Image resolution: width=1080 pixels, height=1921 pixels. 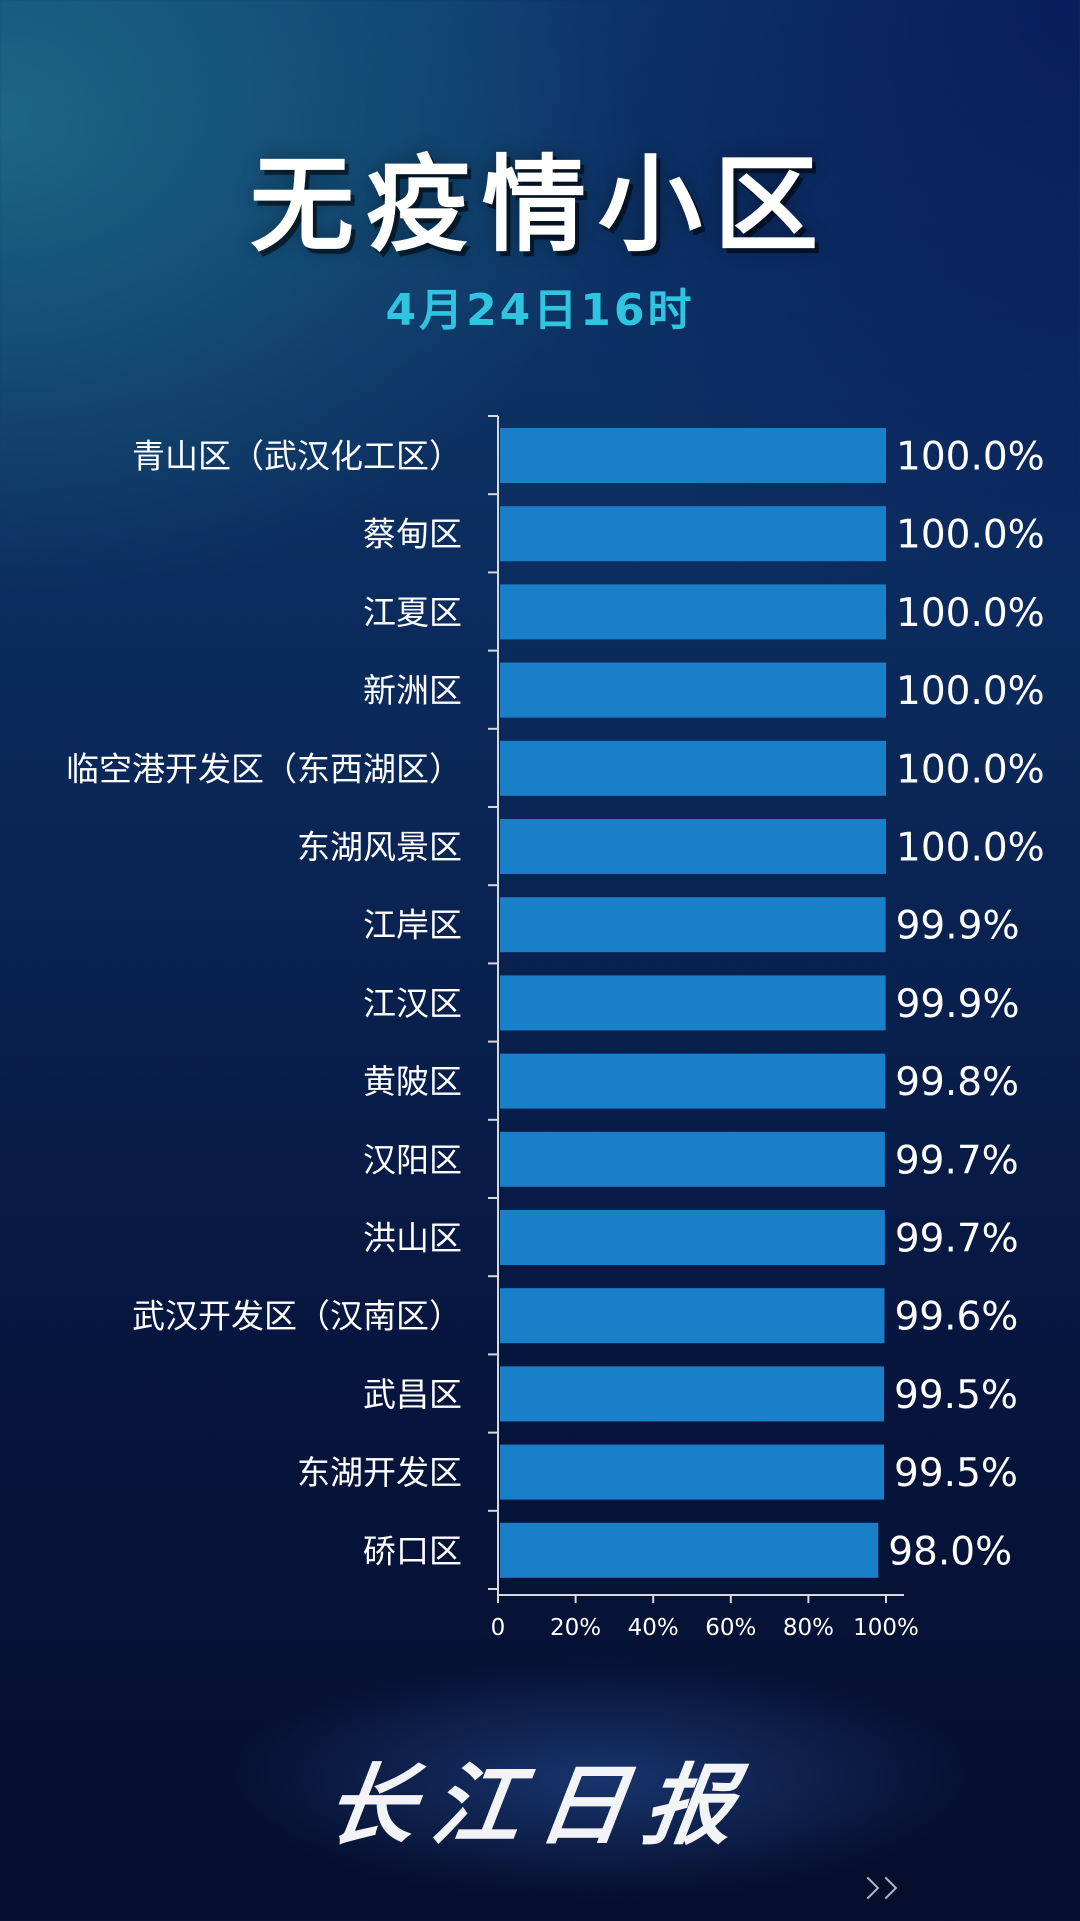 I want to click on category-label: 蔡甸区, so click(x=412, y=534).